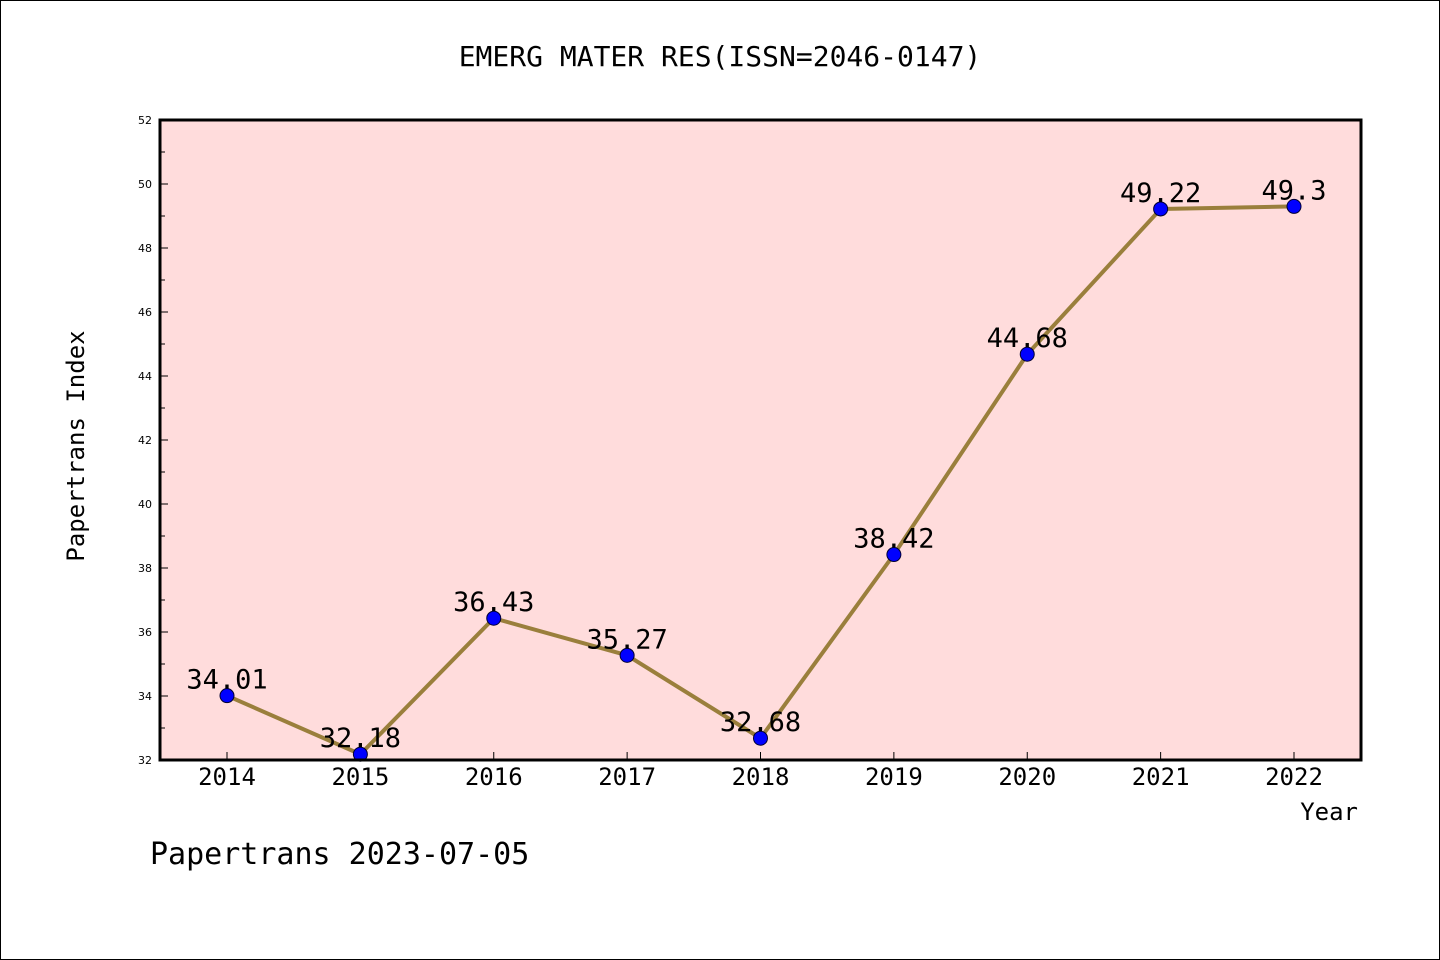  What do you see at coordinates (360, 777) in the screenshot?
I see `x-tick-label: 2015` at bounding box center [360, 777].